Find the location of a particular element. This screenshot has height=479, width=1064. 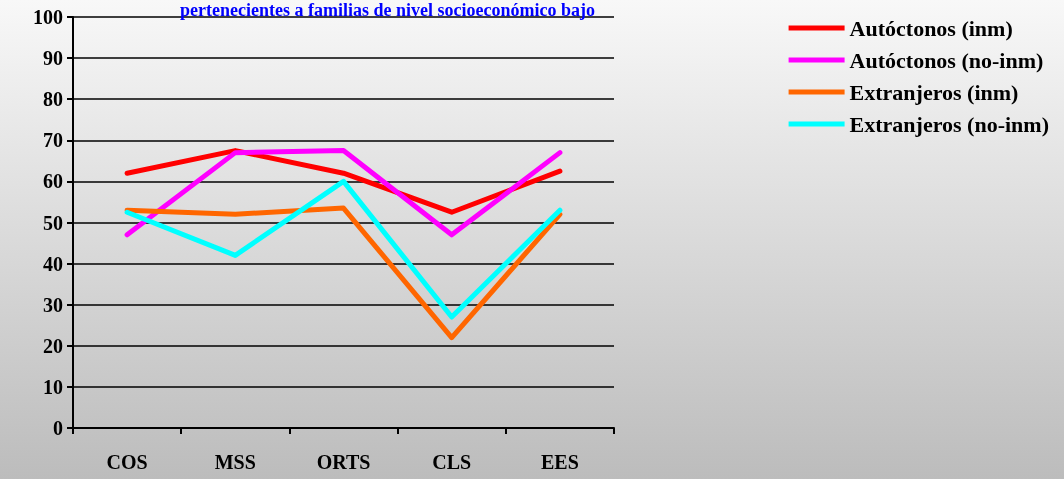

y-tick-label: 90 is located at coordinates (53, 58).